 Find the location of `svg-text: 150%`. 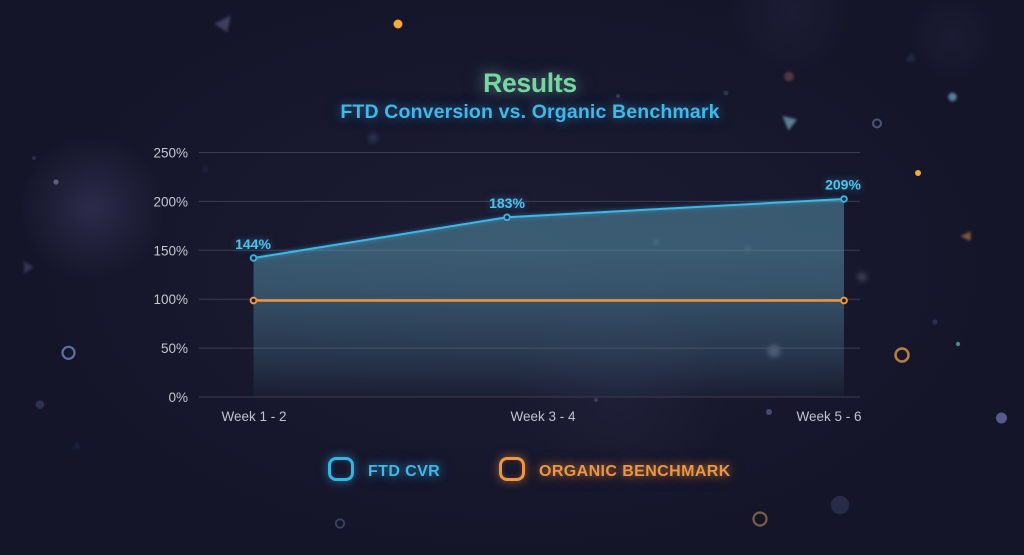

svg-text: 150% is located at coordinates (170, 250).